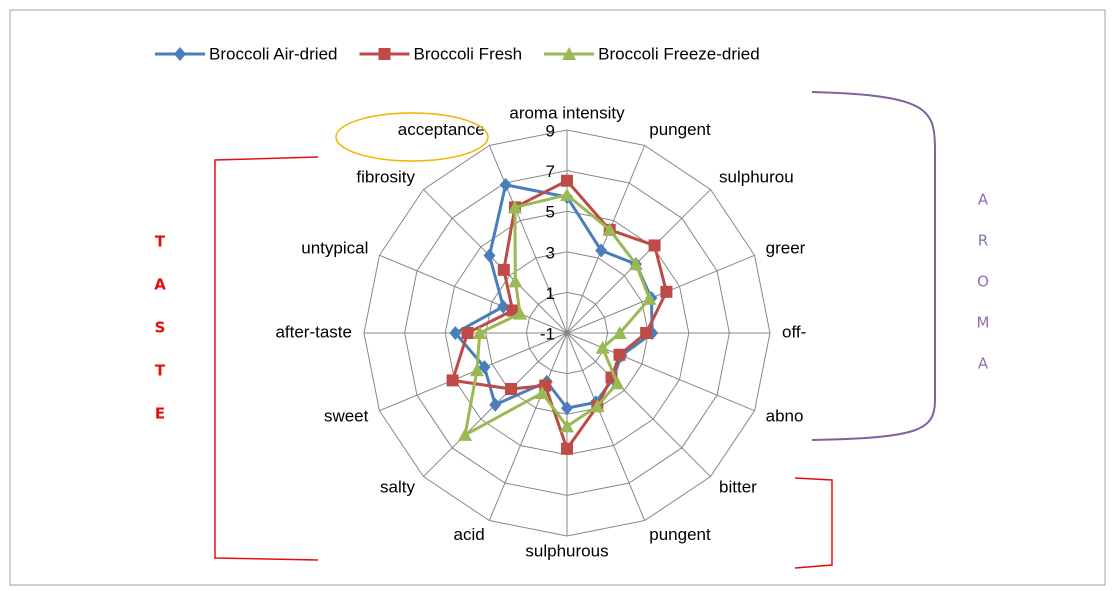  Describe the element at coordinates (785, 415) in the screenshot. I see `category-label: abno` at that location.